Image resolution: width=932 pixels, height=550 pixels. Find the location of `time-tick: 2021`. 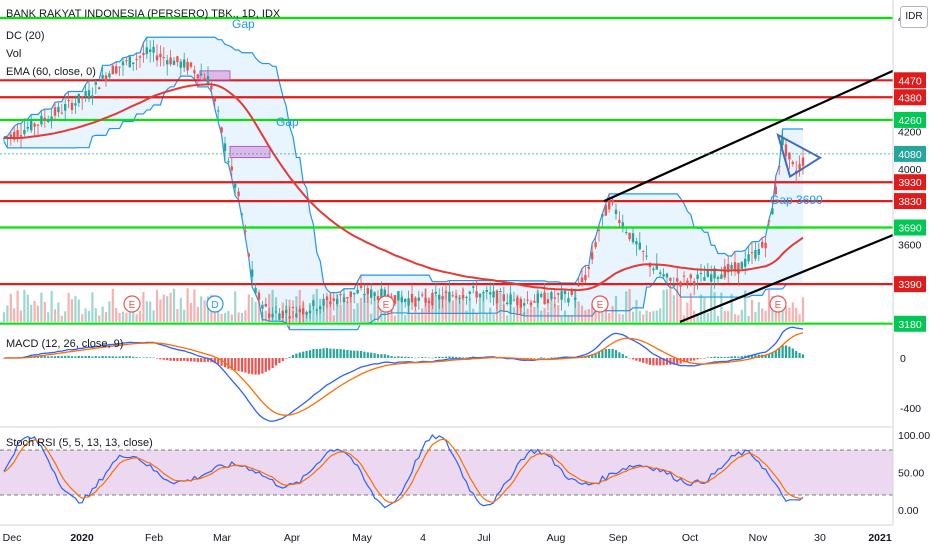

time-tick: 2021 is located at coordinates (880, 538).